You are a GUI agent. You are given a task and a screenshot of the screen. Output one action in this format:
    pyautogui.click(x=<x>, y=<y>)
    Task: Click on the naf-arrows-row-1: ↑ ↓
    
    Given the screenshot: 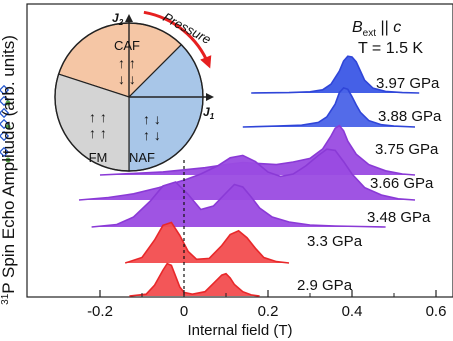 What is the action you would take?
    pyautogui.click(x=152, y=135)
    